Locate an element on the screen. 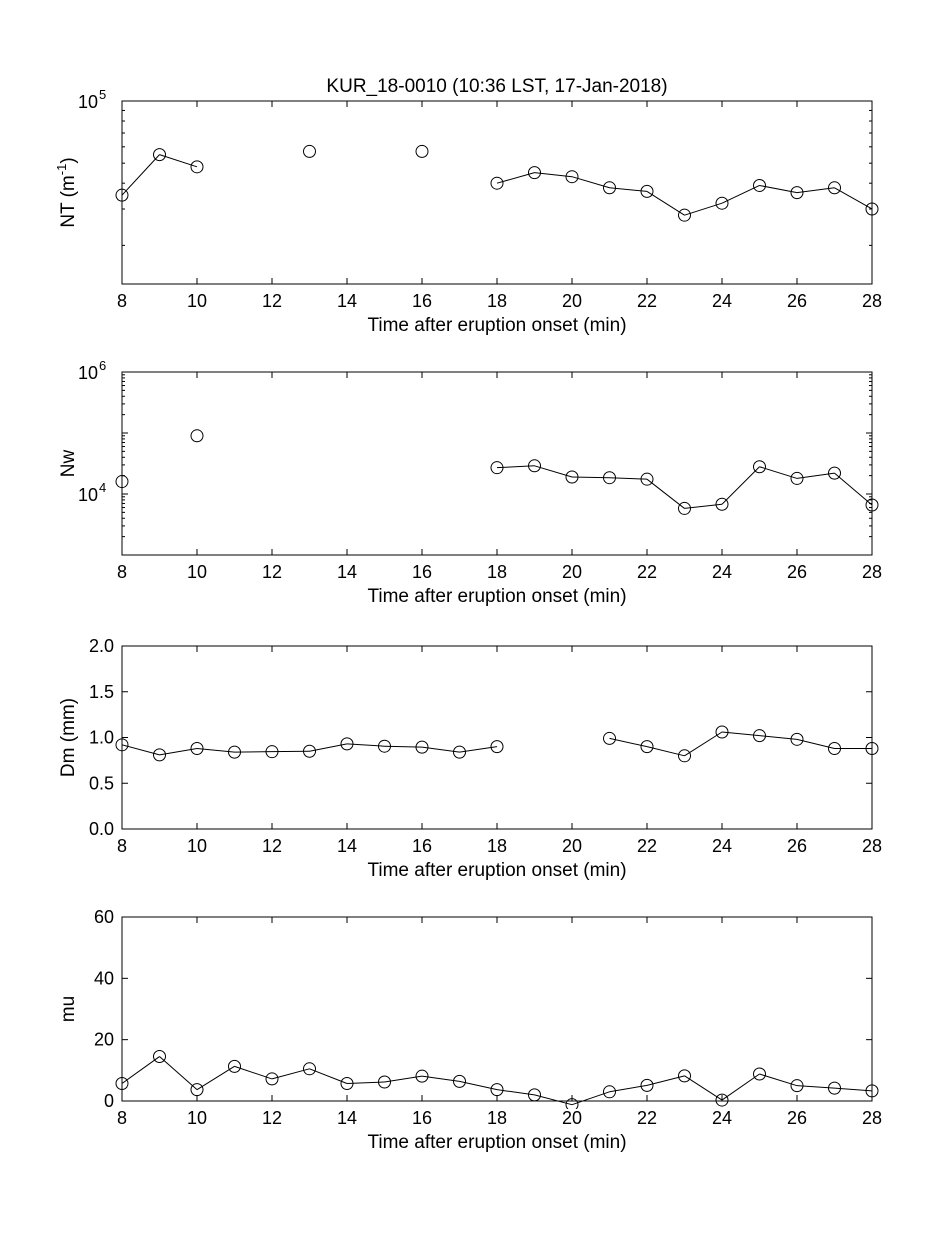  y-tick-label: 60 is located at coordinates (104, 917).